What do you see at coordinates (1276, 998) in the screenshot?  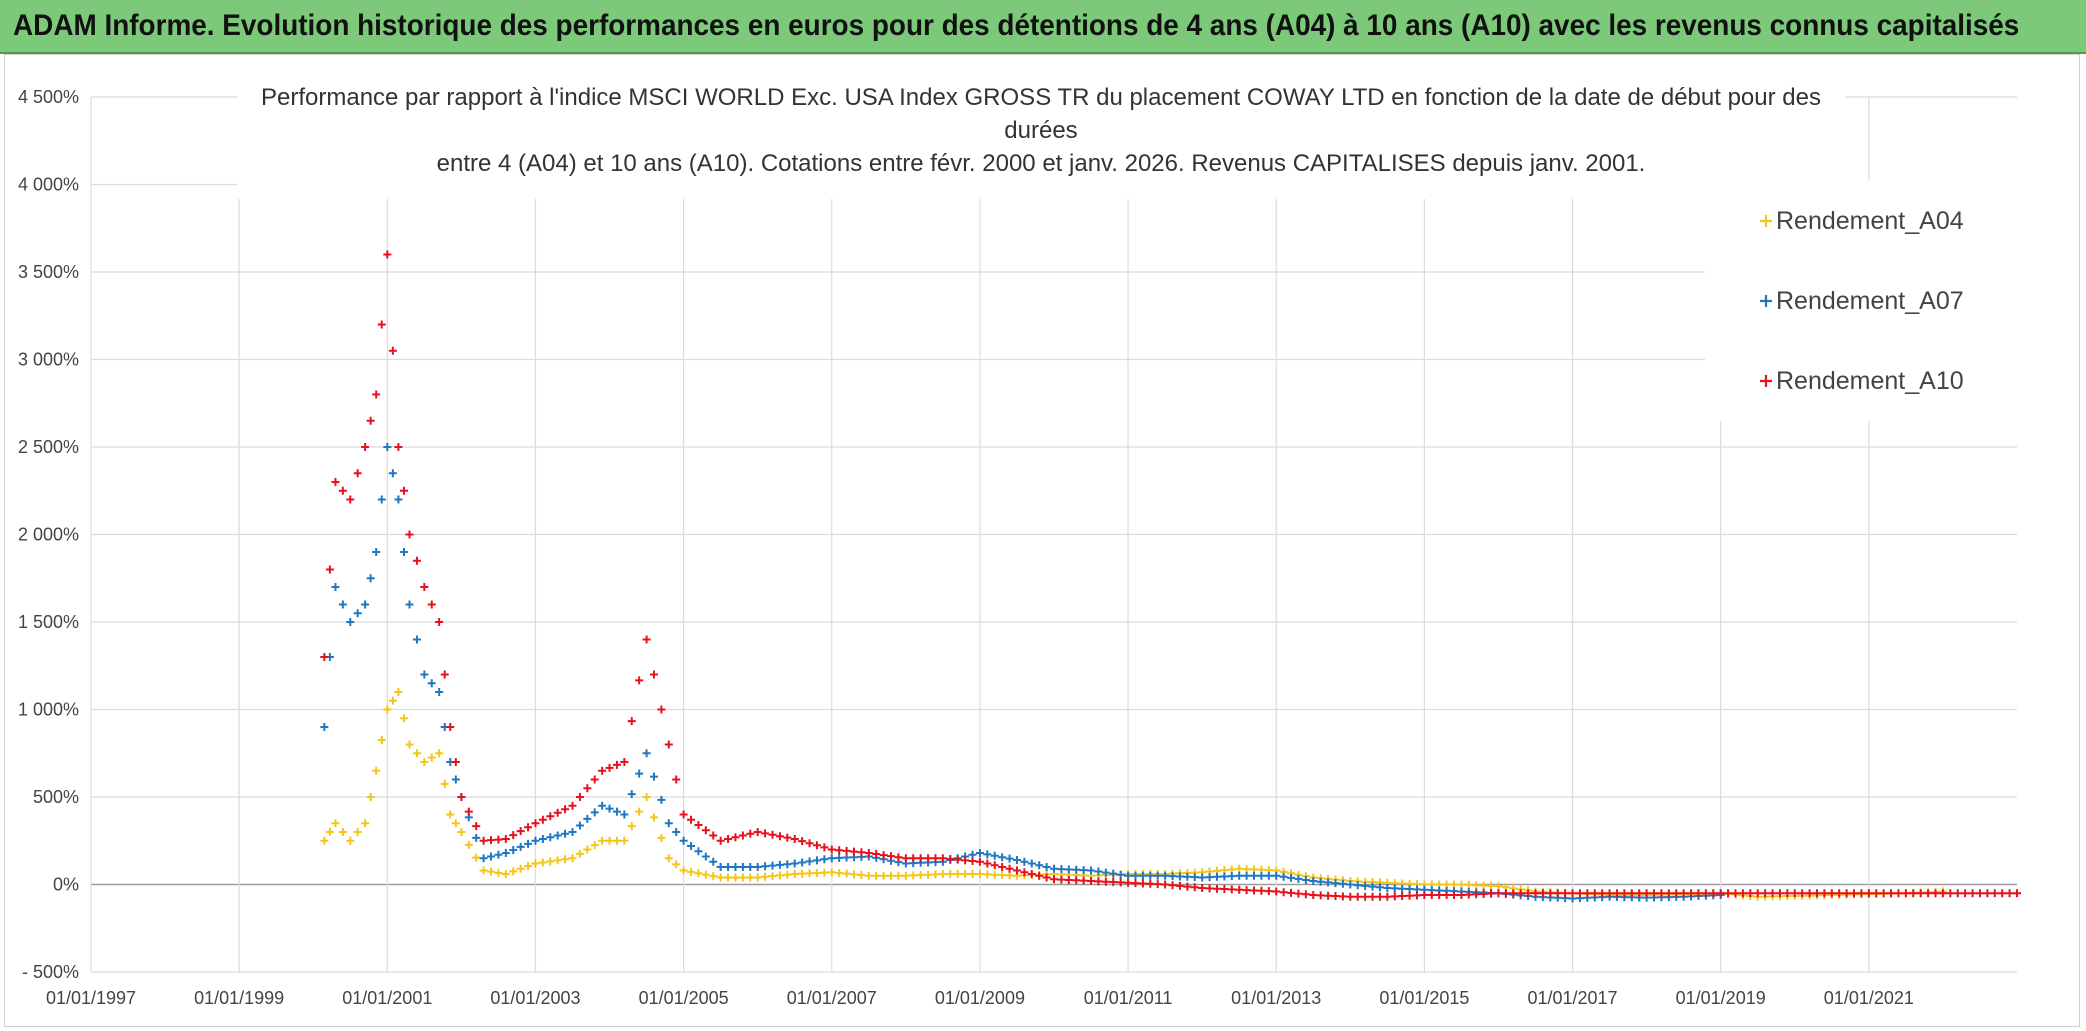 I see `x-tick-label: 01/01/2013` at bounding box center [1276, 998].